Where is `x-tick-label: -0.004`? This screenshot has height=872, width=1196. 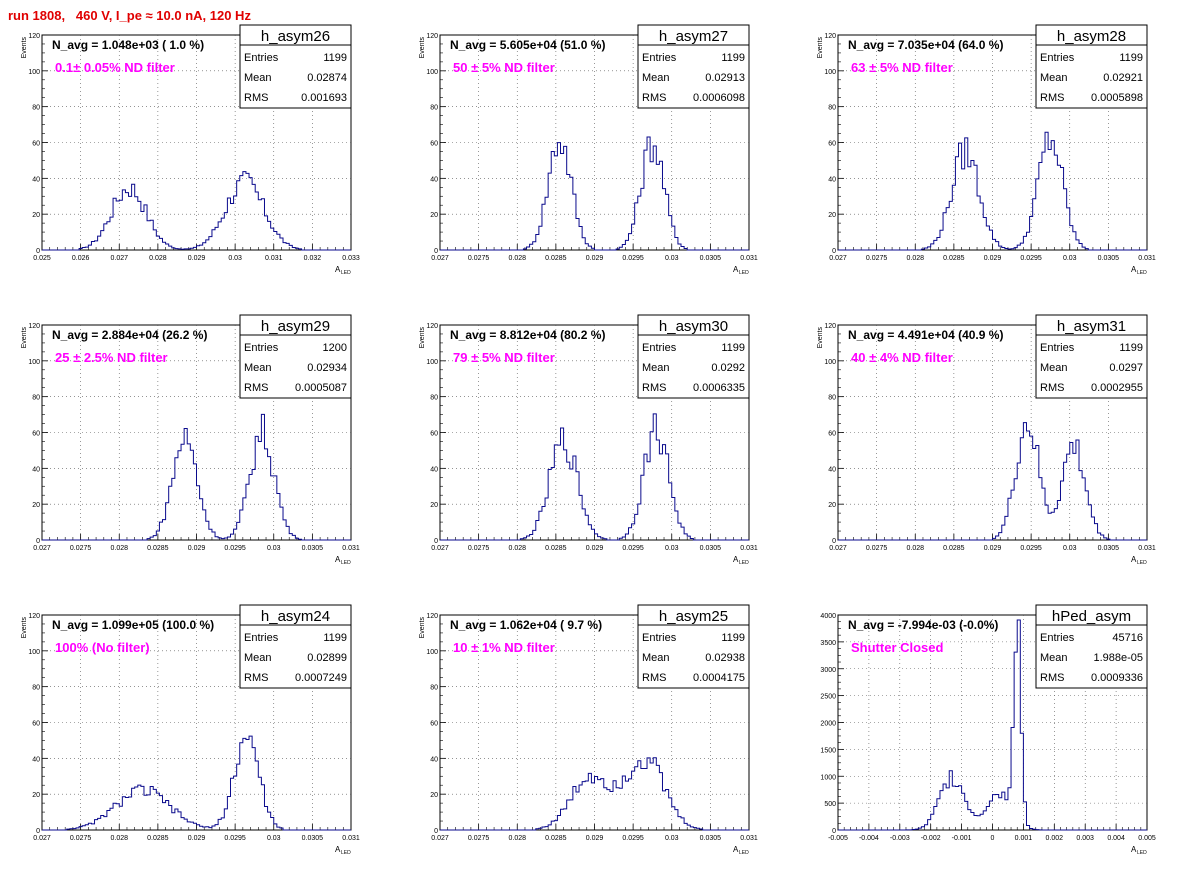 x-tick-label: -0.004 is located at coordinates (869, 838).